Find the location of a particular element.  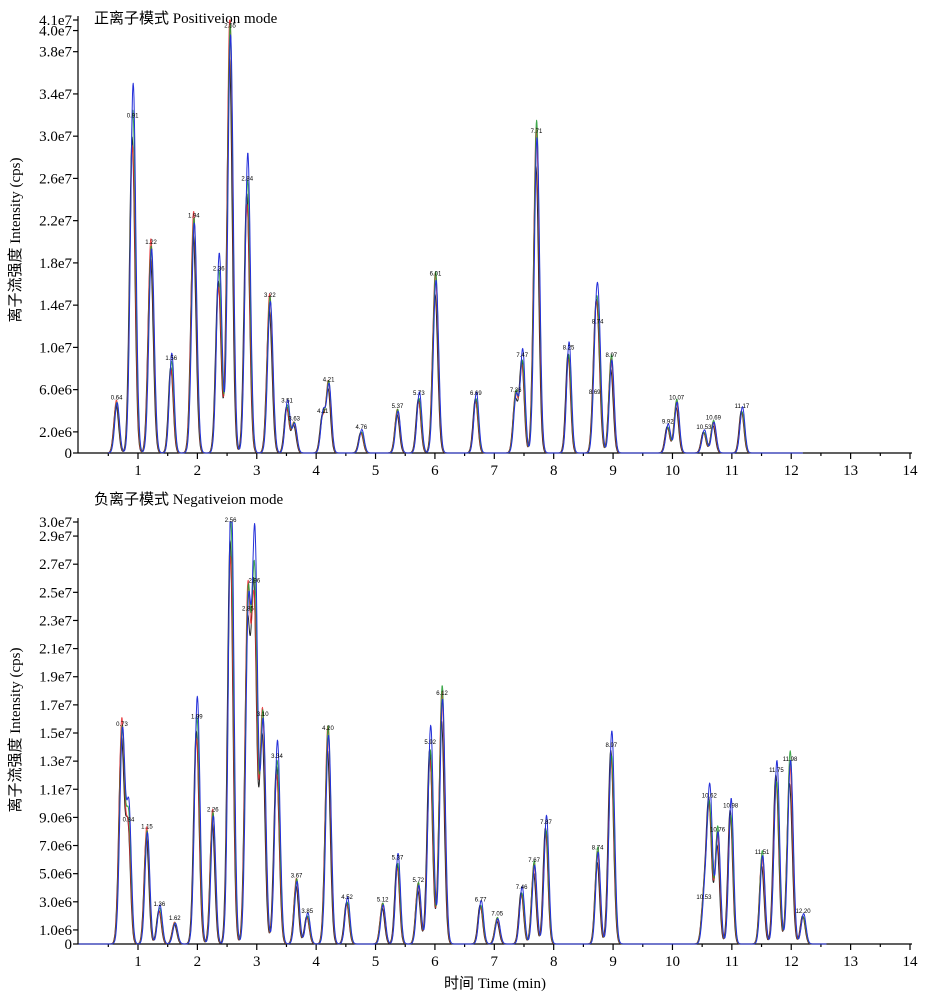

peak-label: 2.55 is located at coordinates (230, 27).